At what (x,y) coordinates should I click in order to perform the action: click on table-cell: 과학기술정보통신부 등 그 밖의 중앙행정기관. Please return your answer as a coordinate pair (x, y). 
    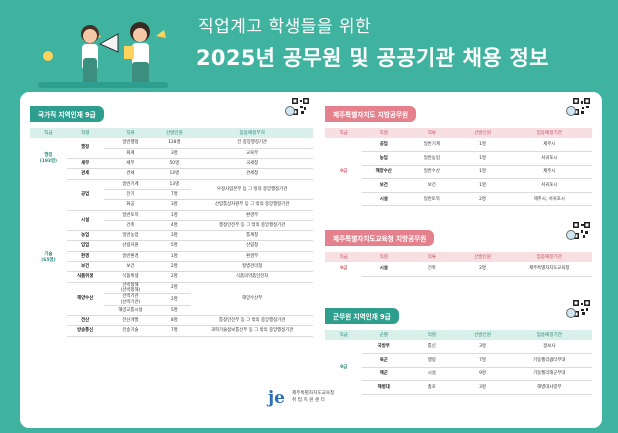
    Looking at the image, I should click on (252, 331).